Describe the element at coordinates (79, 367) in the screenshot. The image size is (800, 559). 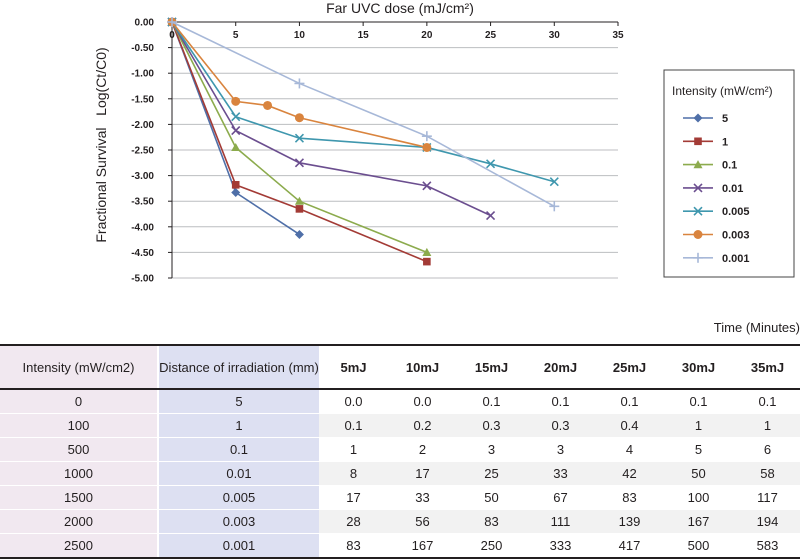
I see `header-intensity: Intensity (mW/cm2)` at that location.